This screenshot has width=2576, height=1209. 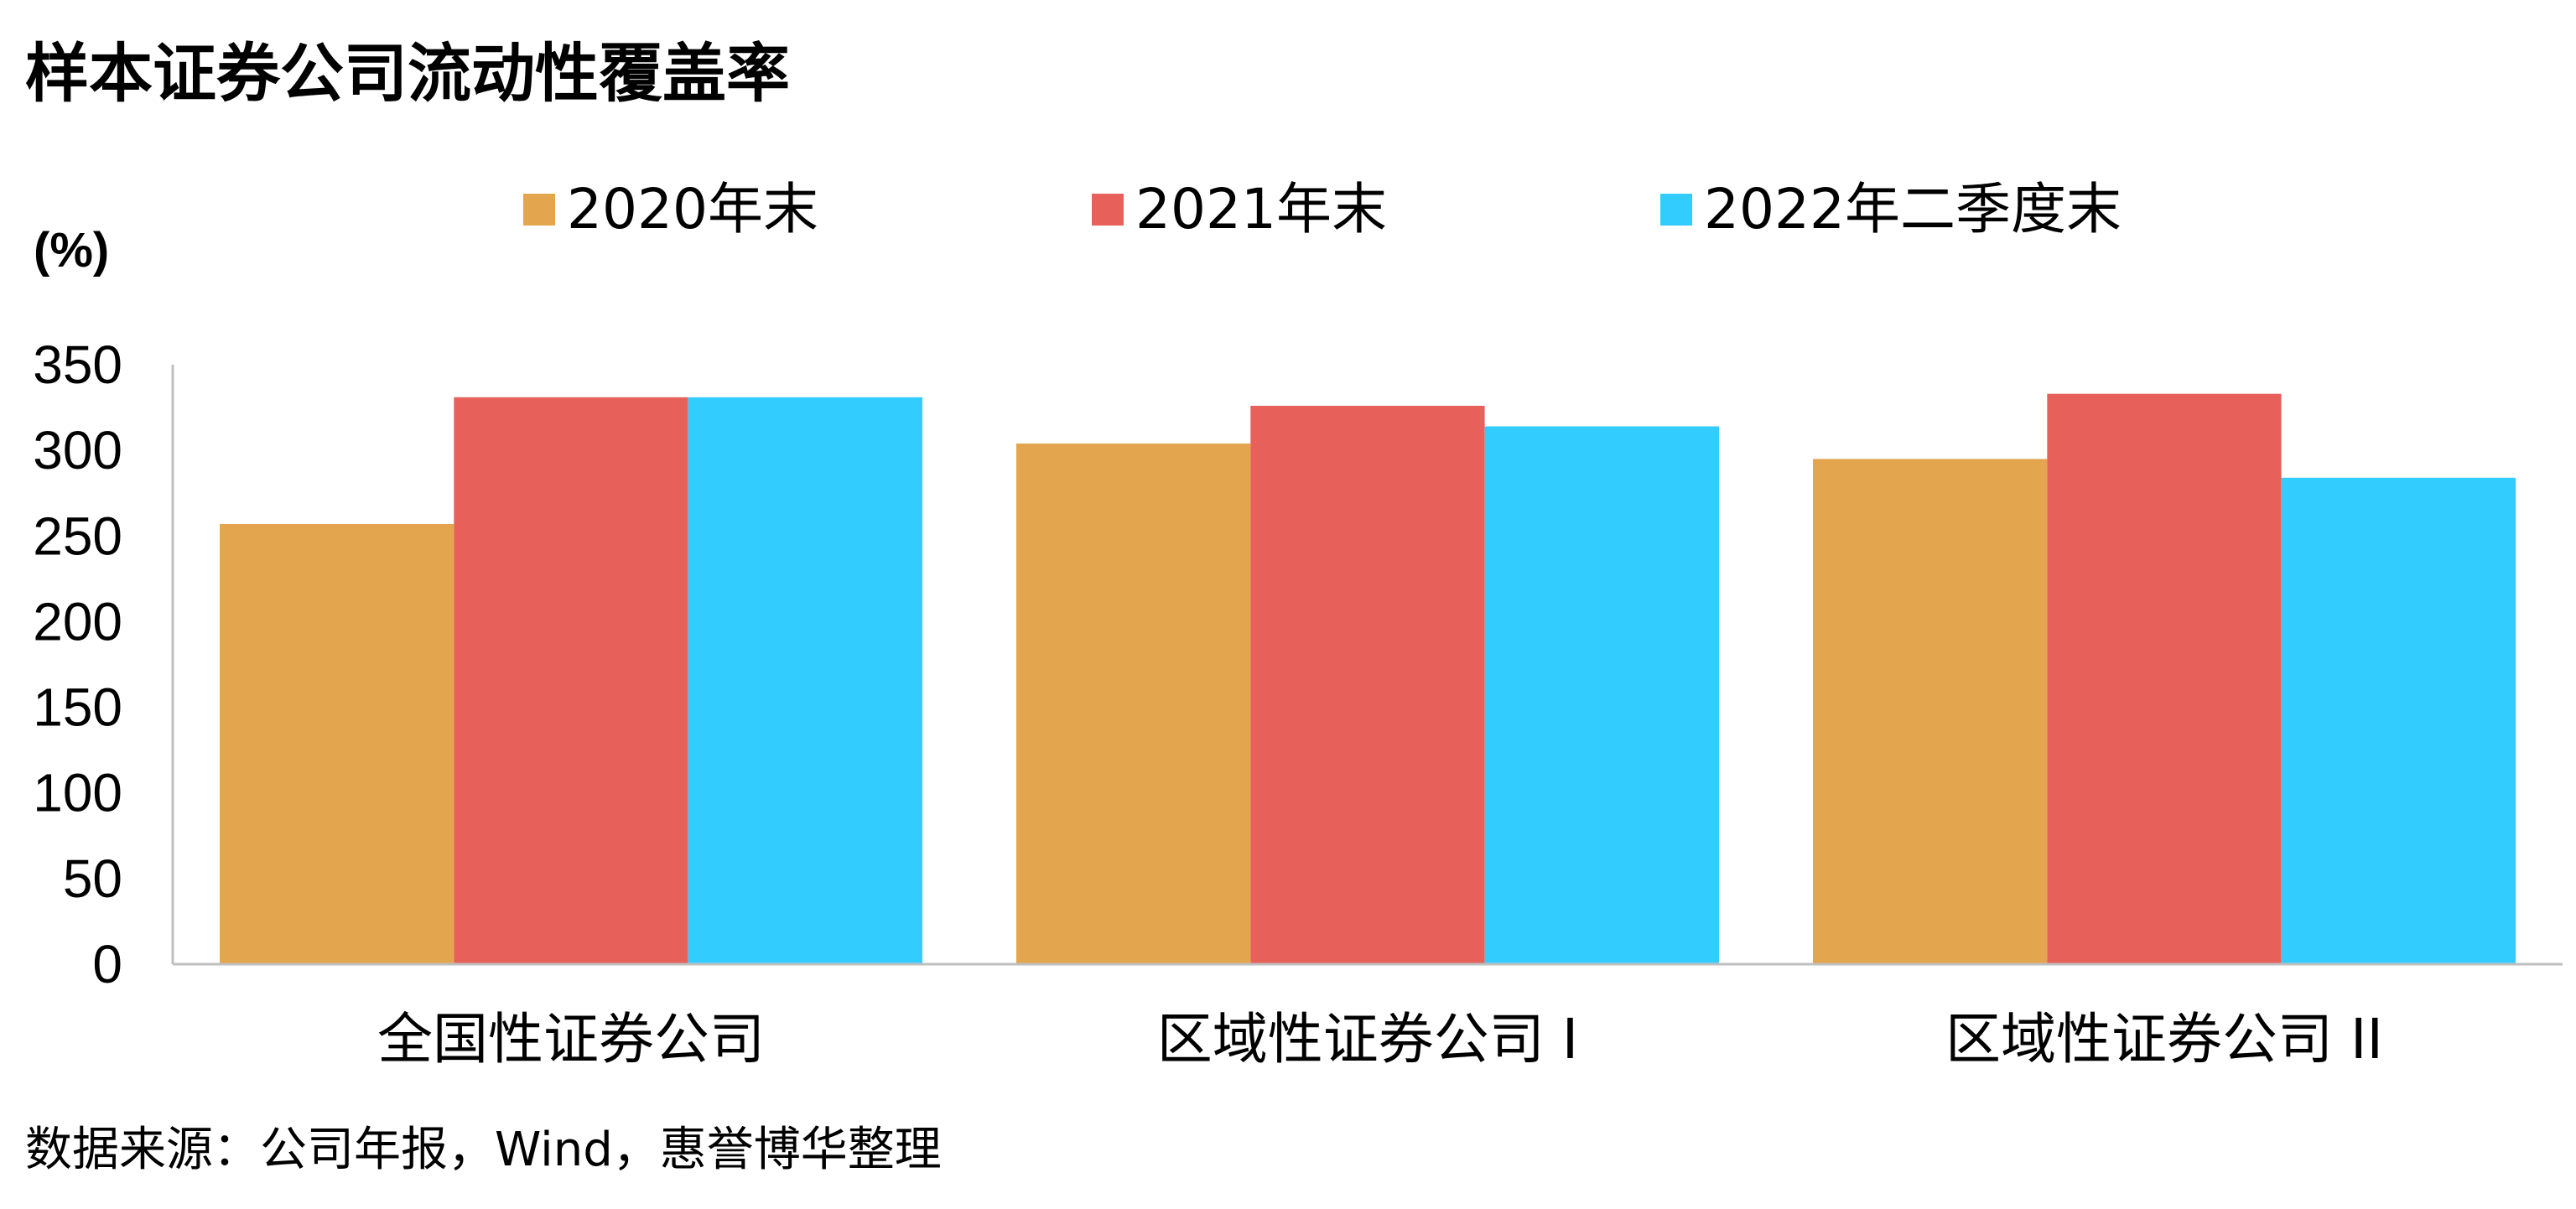 I want to click on y-tick-label: 100, so click(x=77, y=793).